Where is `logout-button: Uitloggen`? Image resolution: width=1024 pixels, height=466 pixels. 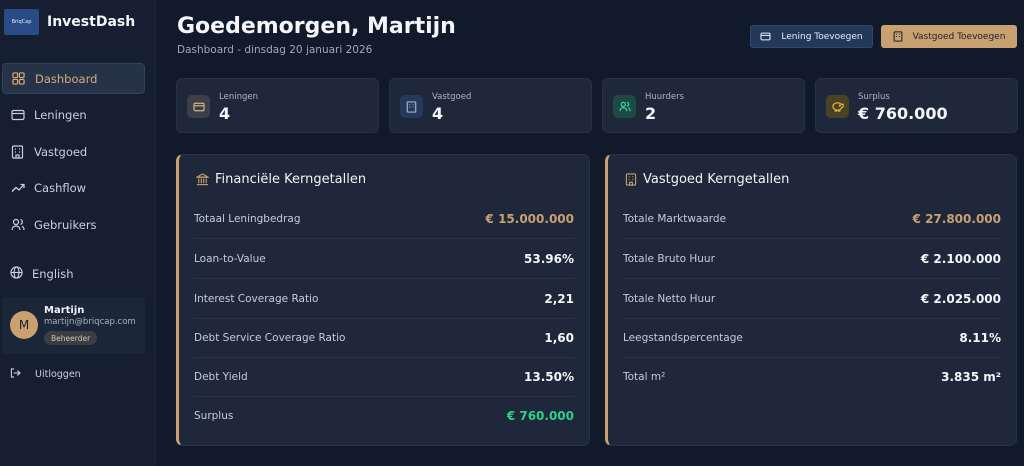
logout-button: Uitloggen is located at coordinates (45, 374).